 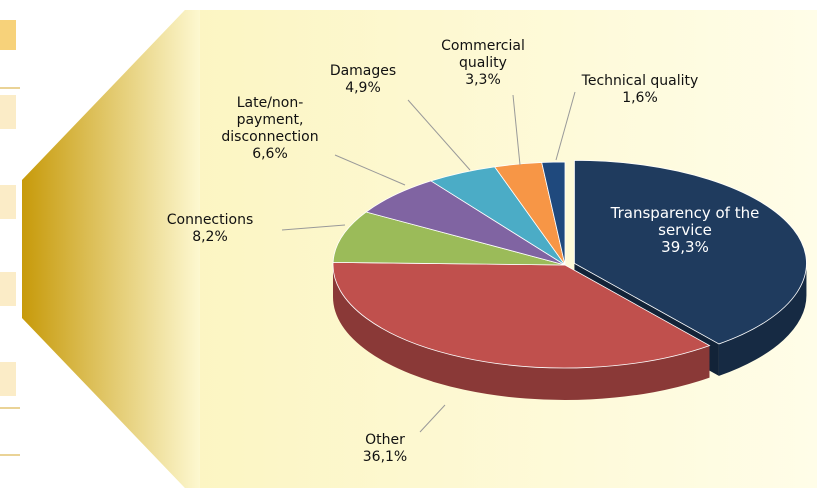 I want to click on data-label: Transparency of the service 39,3%, so click(x=685, y=230).